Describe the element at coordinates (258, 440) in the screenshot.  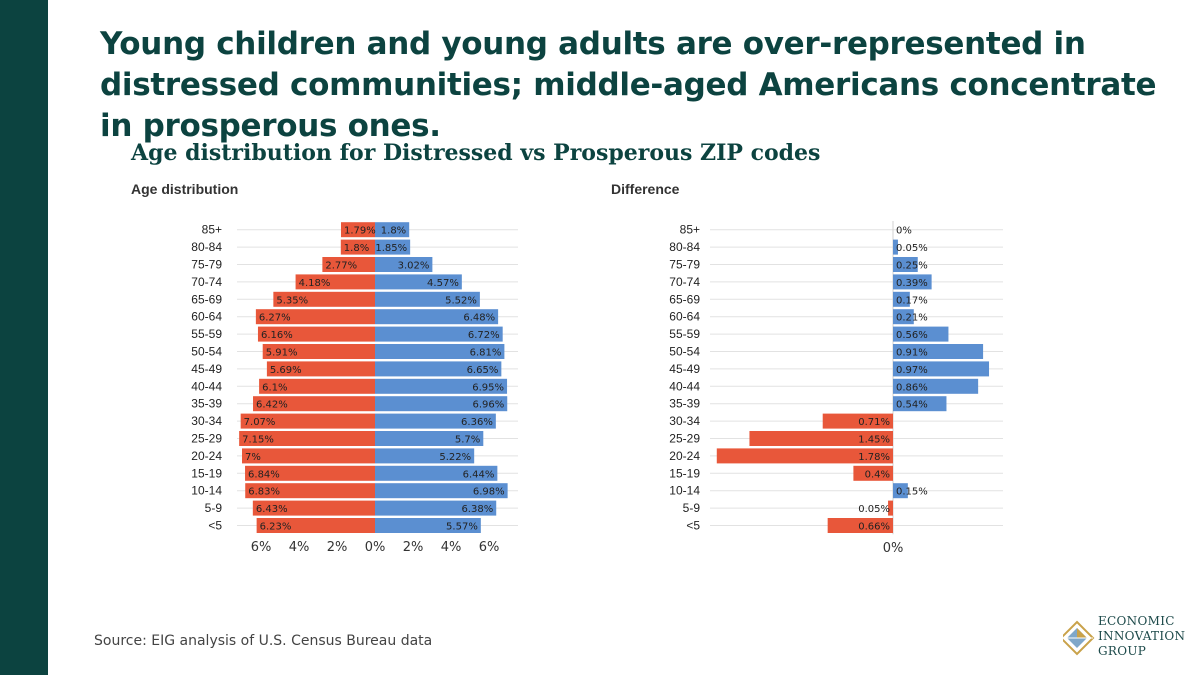
I see `distressed-value-label: 7.15%` at that location.